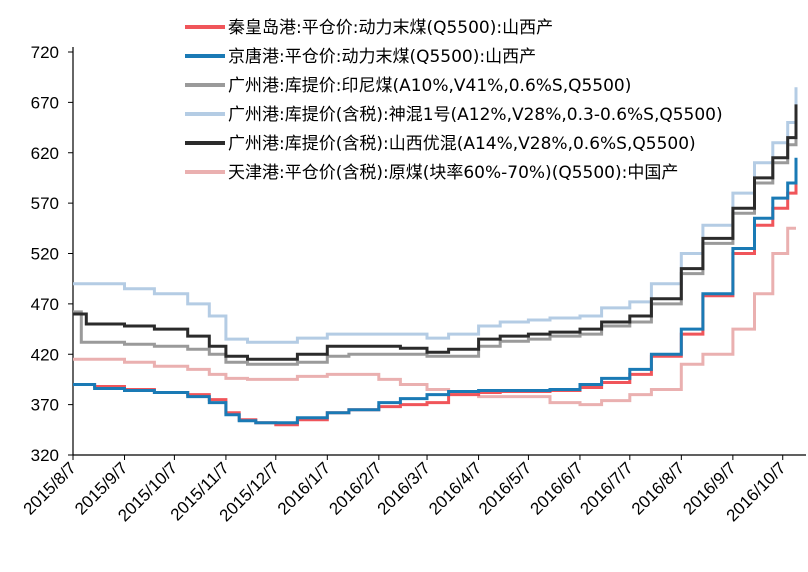 Image resolution: width=808 pixels, height=572 pixels. I want to click on y-tick-label: 620, so click(45, 153).